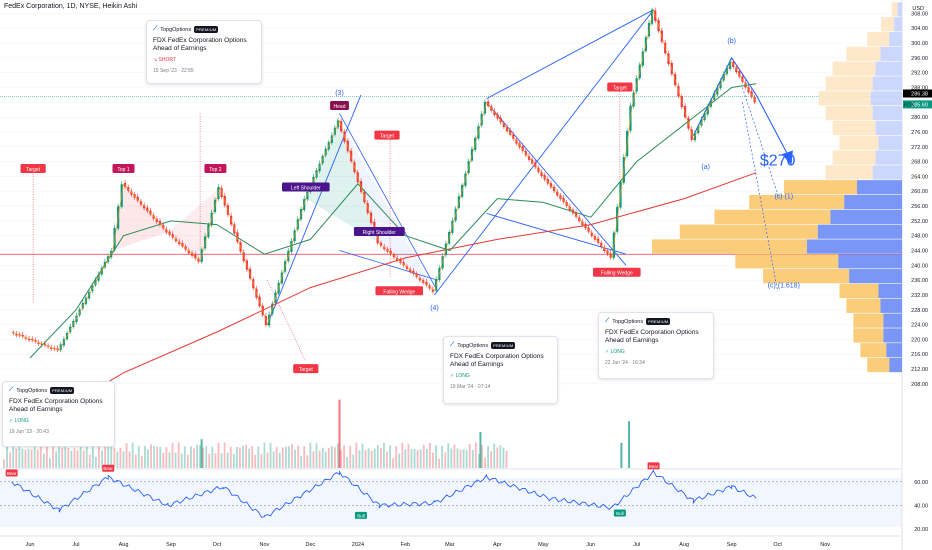  What do you see at coordinates (919, 252) in the screenshot?
I see `y-tick-label: 244.00` at bounding box center [919, 252].